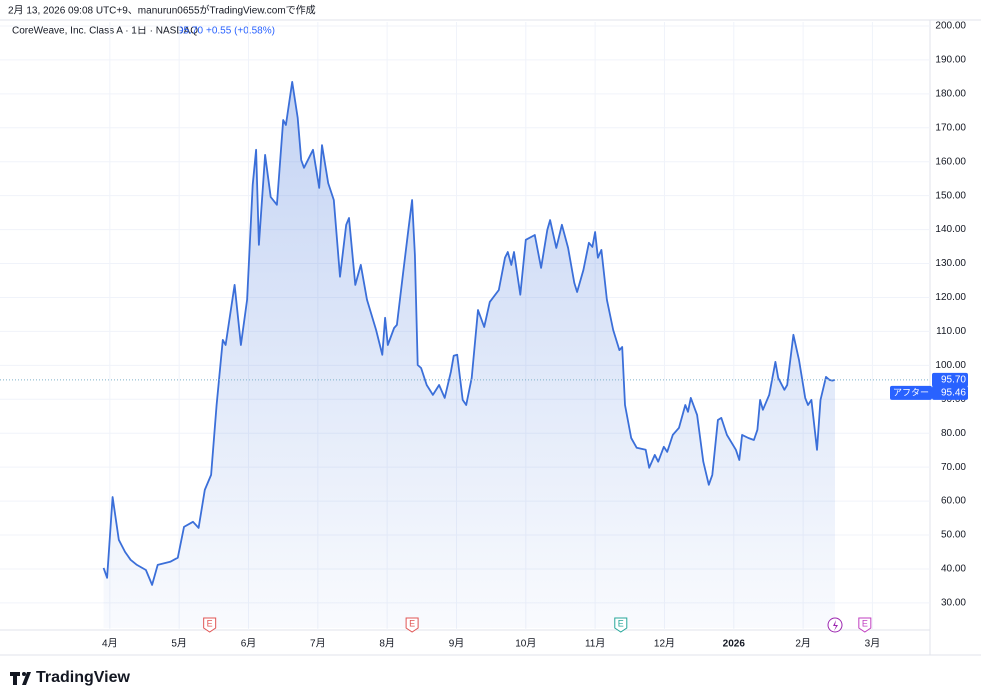  Describe the element at coordinates (950, 26) in the screenshot. I see `y-tick-label: 200.00` at that location.